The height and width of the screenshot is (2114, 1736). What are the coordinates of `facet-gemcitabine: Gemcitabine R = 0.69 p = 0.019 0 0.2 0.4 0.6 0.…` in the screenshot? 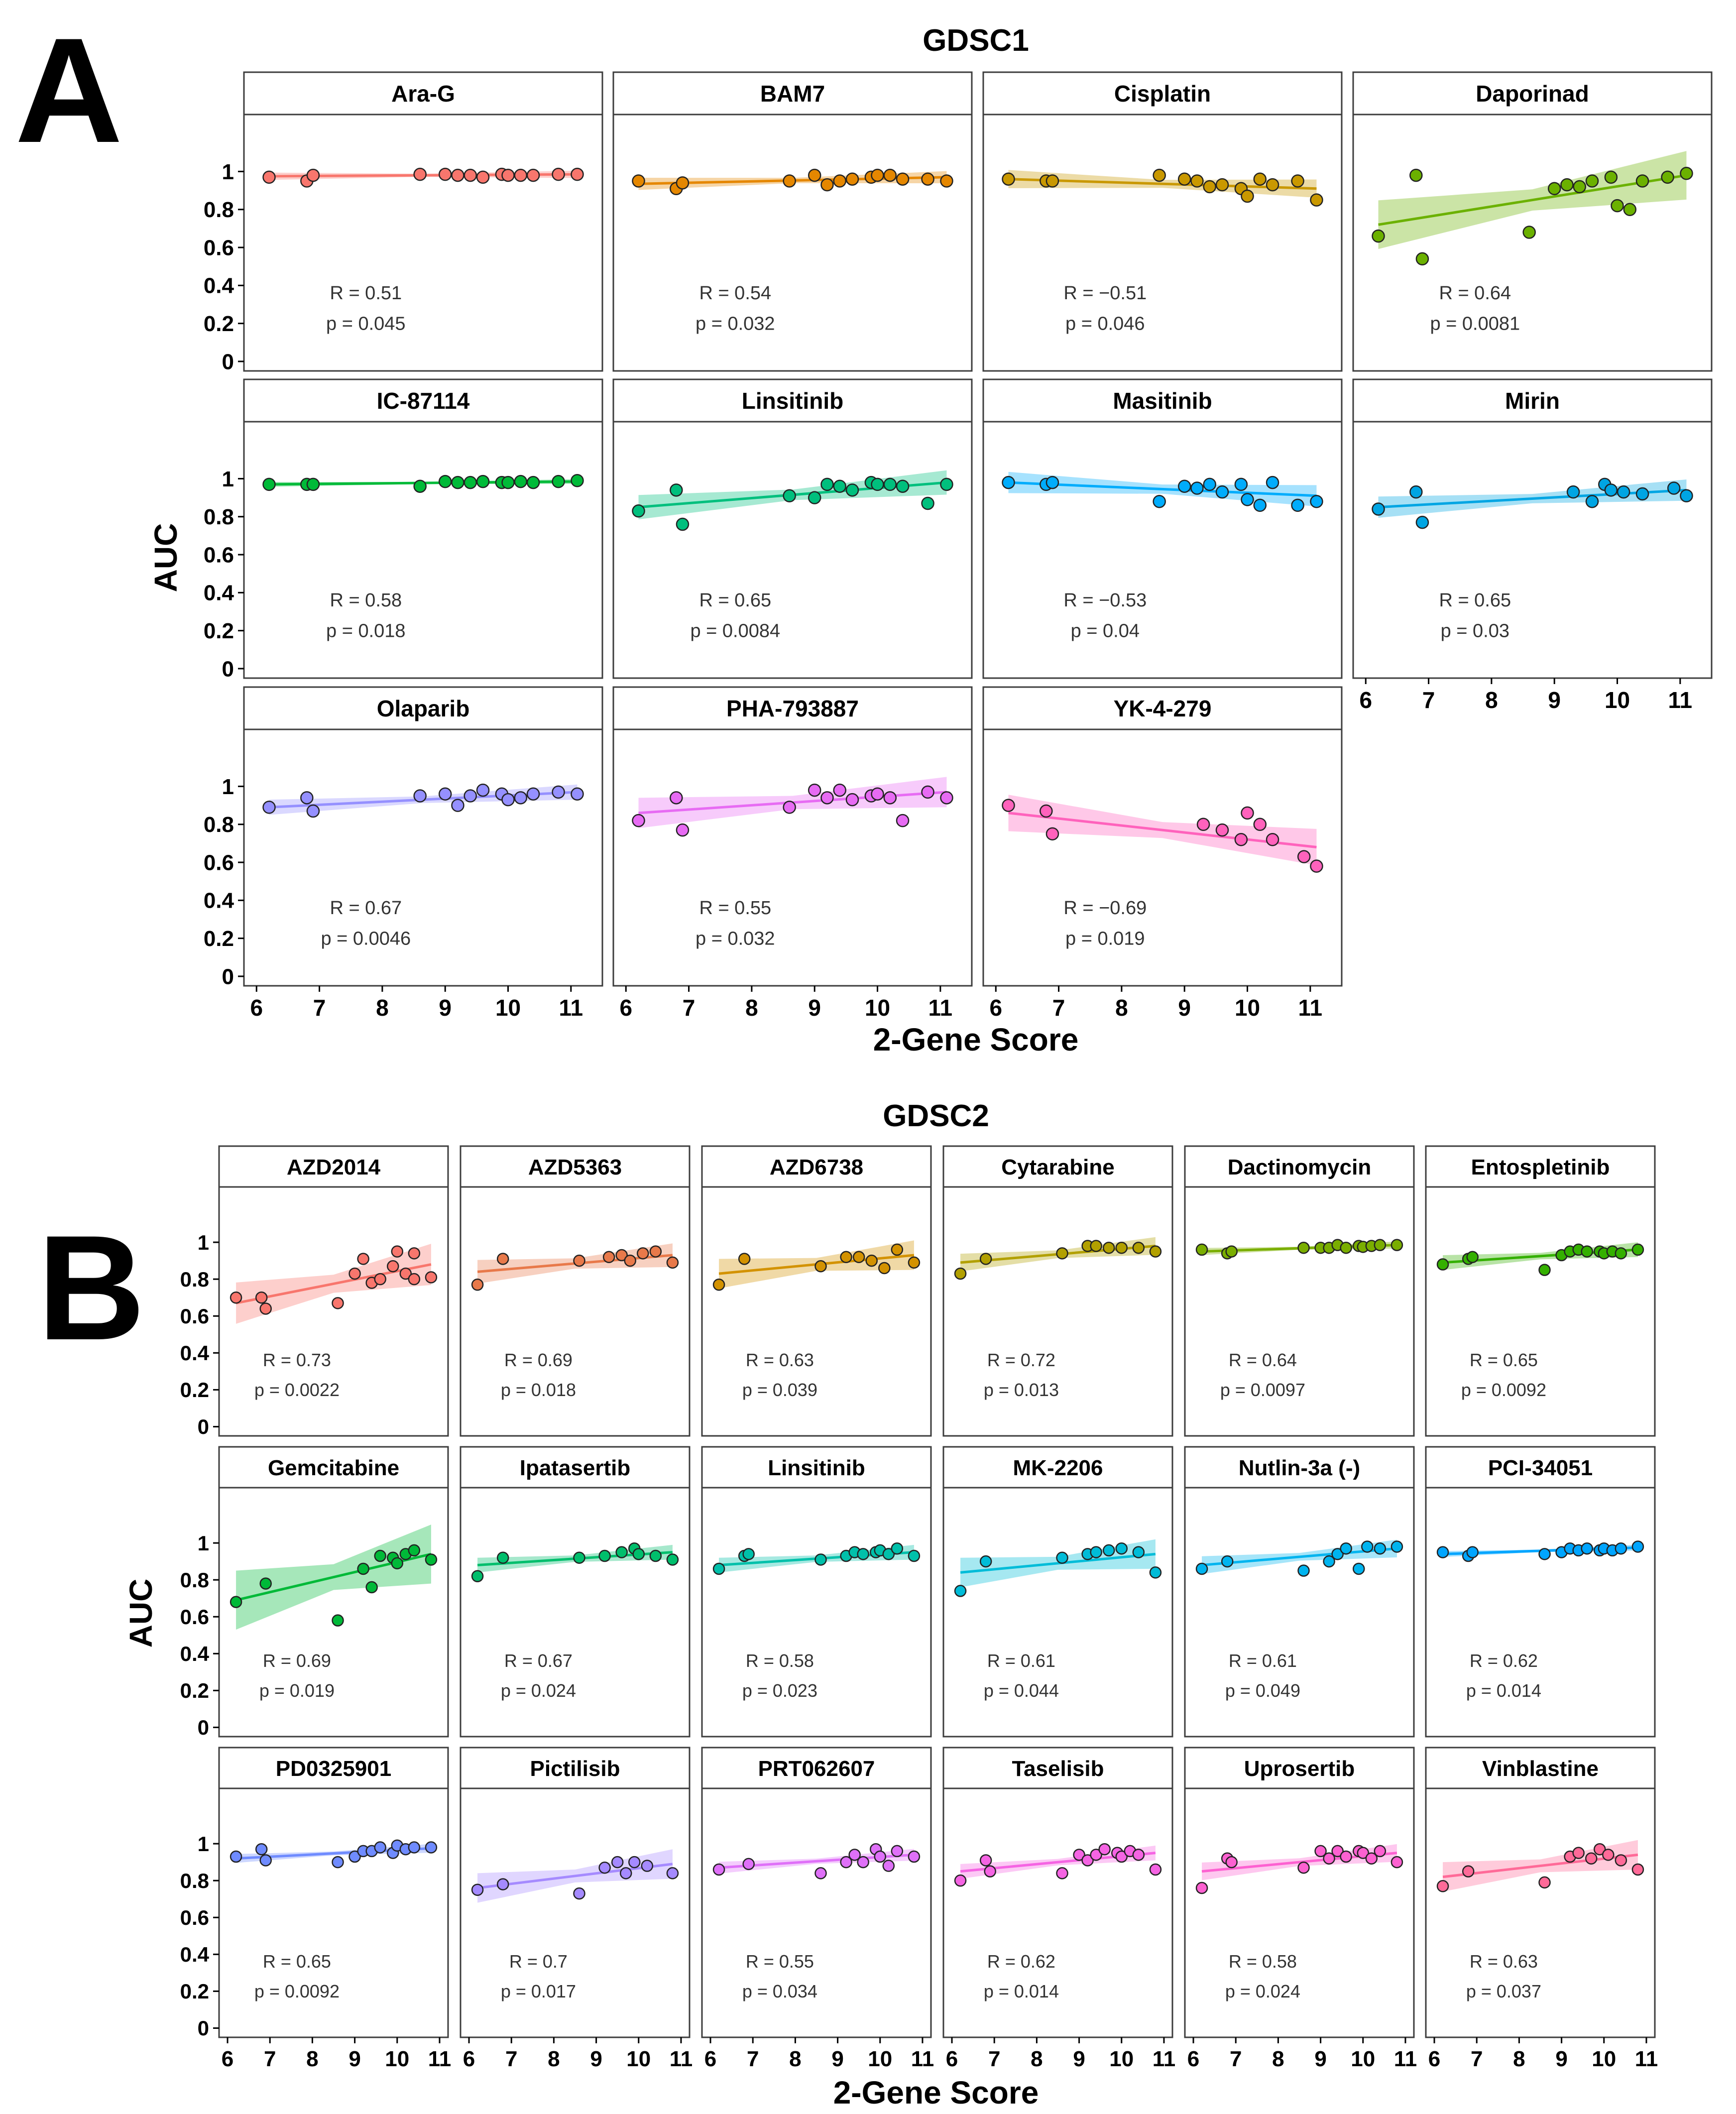 It's located at (315, 1593).